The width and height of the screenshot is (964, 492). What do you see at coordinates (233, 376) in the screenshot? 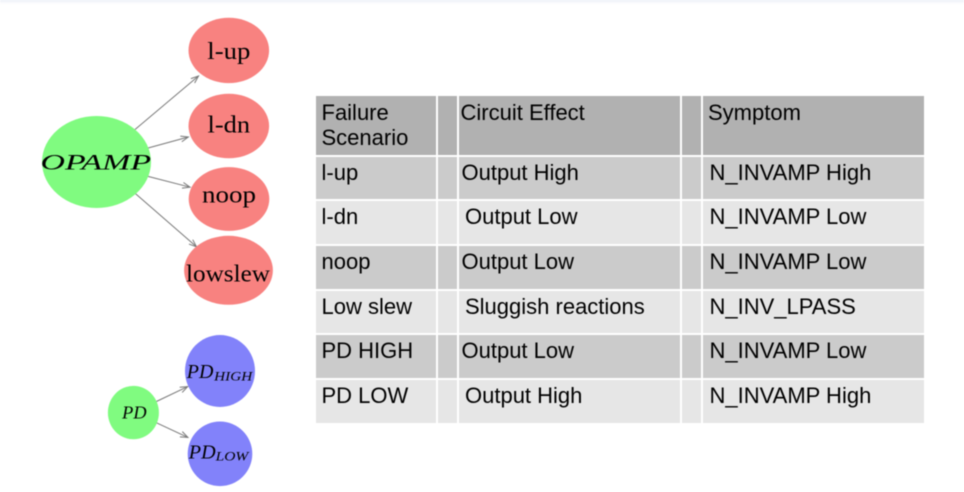
I see `svg-text: HIGH` at bounding box center [233, 376].